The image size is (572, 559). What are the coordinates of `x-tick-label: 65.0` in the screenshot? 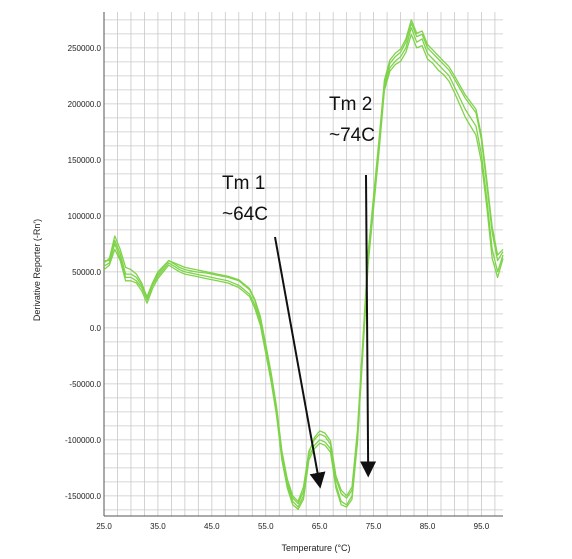 It's located at (320, 526).